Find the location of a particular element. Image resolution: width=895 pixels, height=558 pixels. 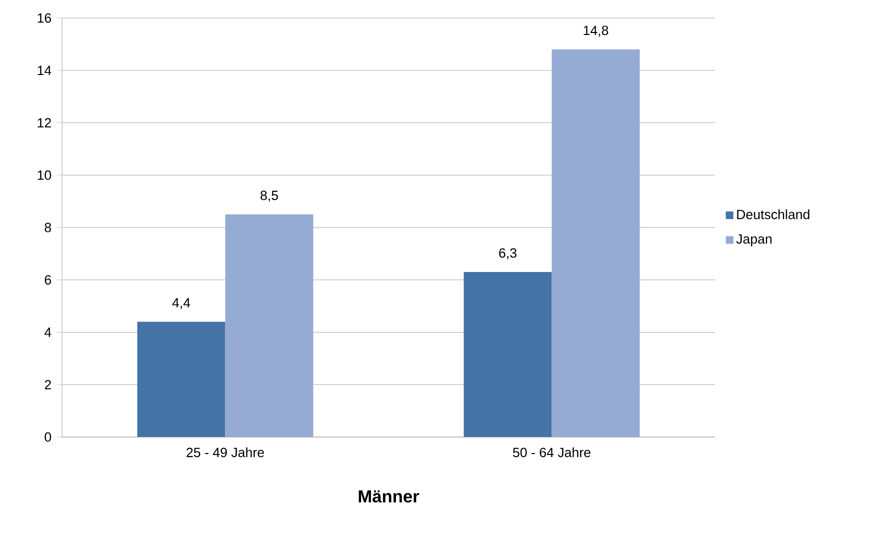

y-tick-label: 6 is located at coordinates (48, 280).